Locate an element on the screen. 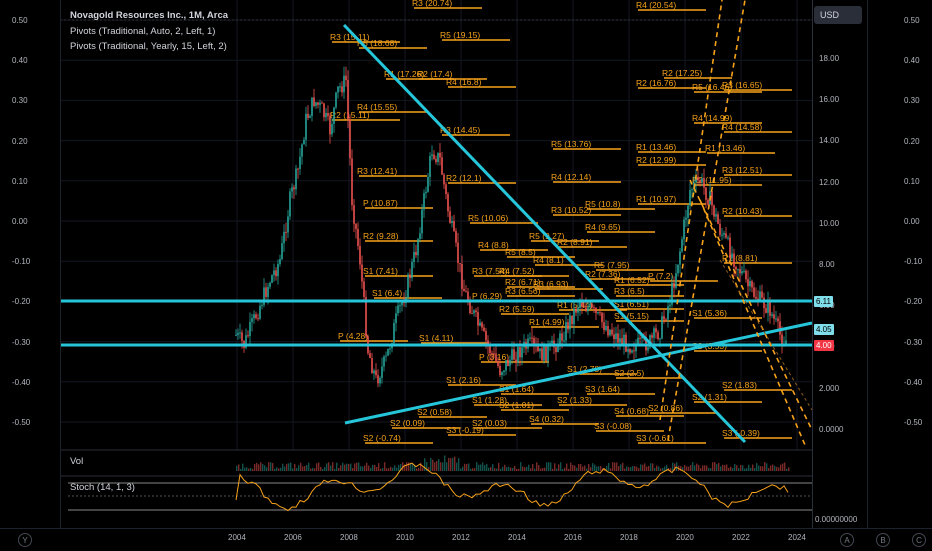 Image resolution: width=932 pixels, height=551 pixels. b-button: B is located at coordinates (883, 540).